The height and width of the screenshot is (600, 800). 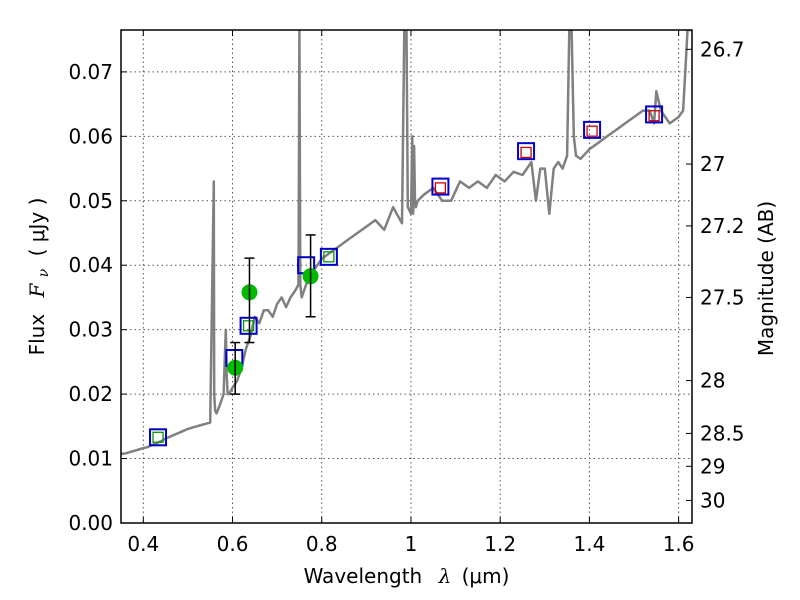 What do you see at coordinates (679, 544) in the screenshot?
I see `x-tick-label: 1.6` at bounding box center [679, 544].